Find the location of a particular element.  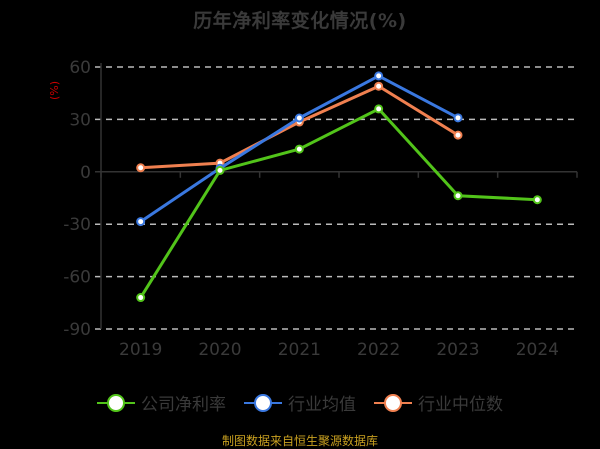

x-tick-label: 2020 is located at coordinates (219, 350).